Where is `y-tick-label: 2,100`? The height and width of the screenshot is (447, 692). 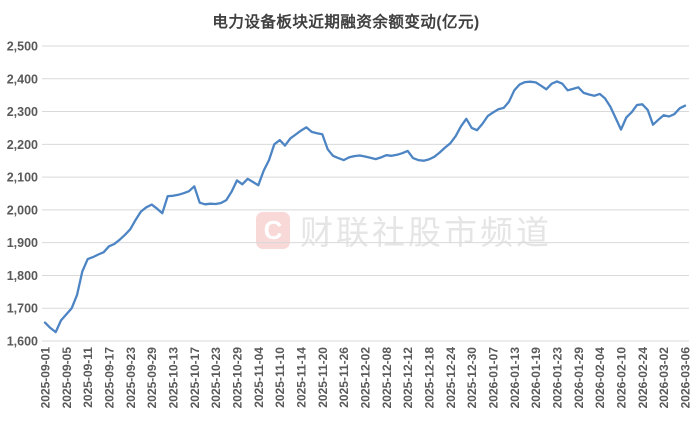 y-tick-label: 2,100 is located at coordinates (22, 178).